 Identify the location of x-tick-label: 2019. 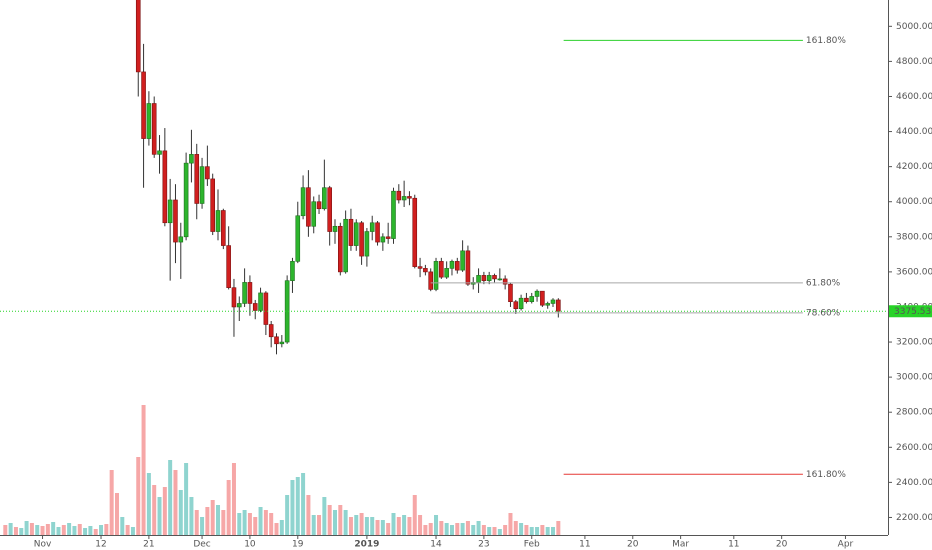
(366, 545).